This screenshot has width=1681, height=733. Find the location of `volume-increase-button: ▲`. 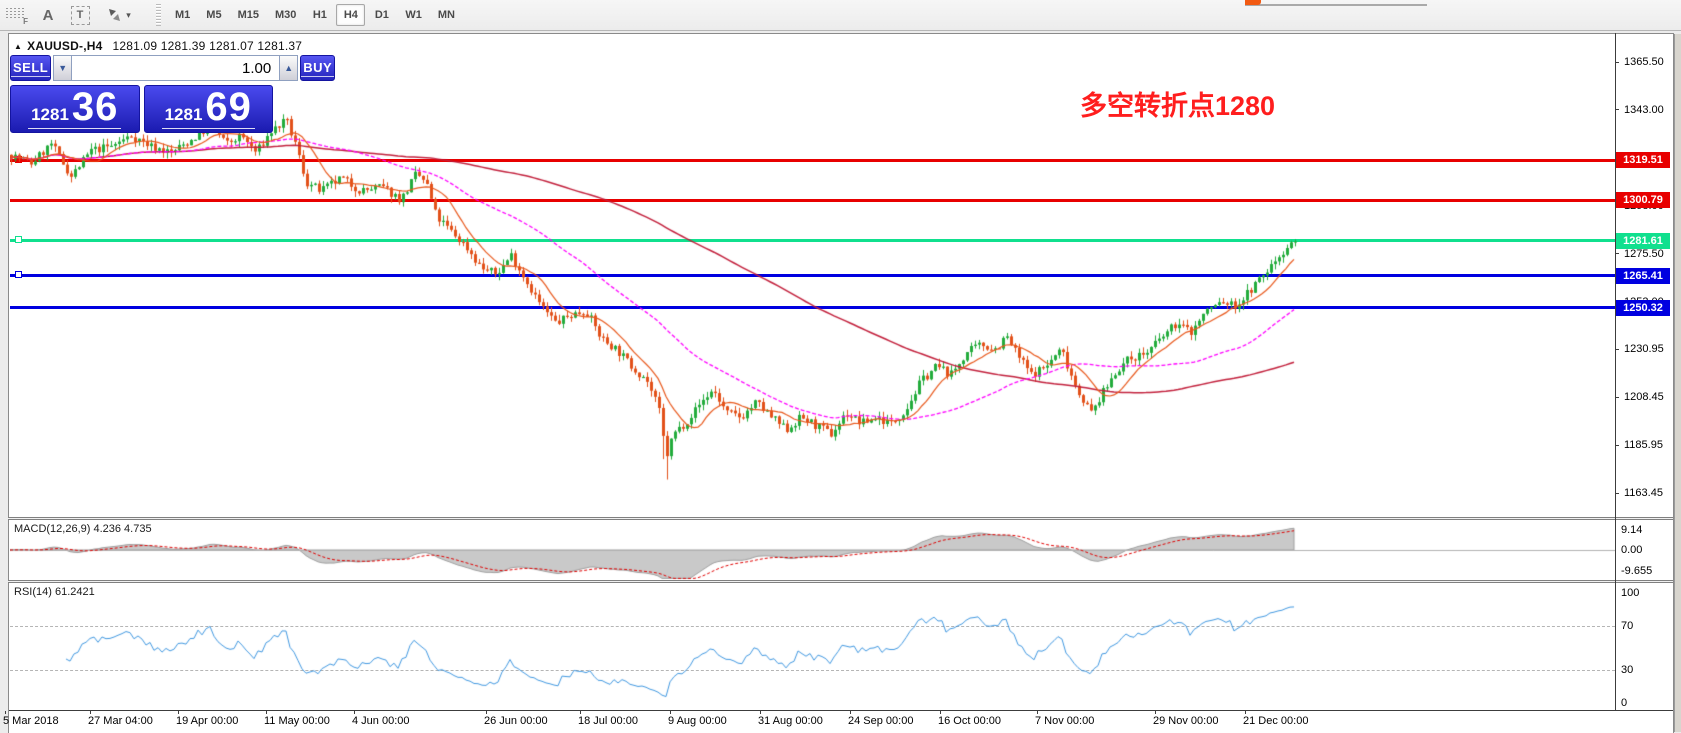

volume-increase-button: ▲ is located at coordinates (289, 68).